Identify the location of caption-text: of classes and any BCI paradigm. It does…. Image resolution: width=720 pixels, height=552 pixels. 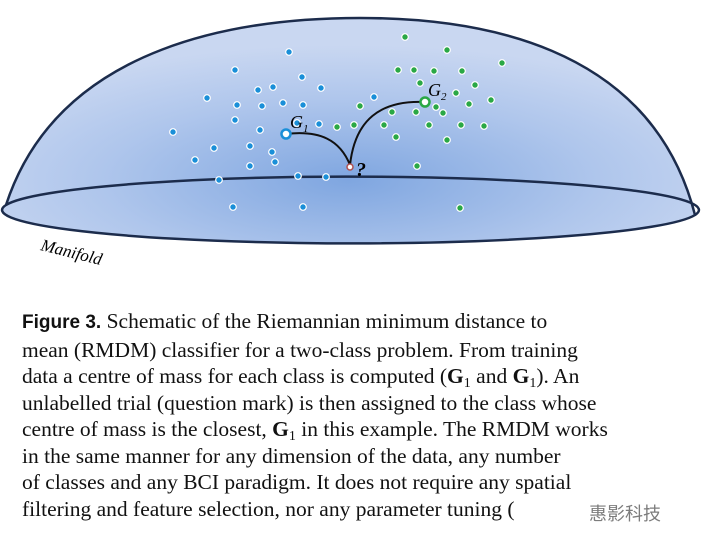
(297, 482).